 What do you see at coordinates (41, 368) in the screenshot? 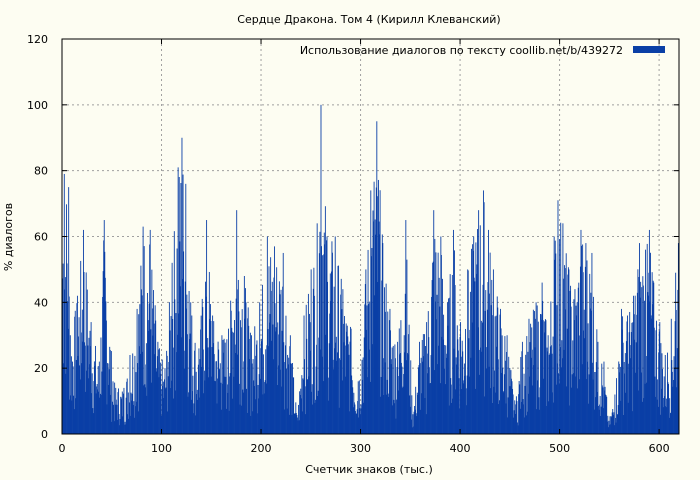
I see `y-tick-label: 20` at bounding box center [41, 368].